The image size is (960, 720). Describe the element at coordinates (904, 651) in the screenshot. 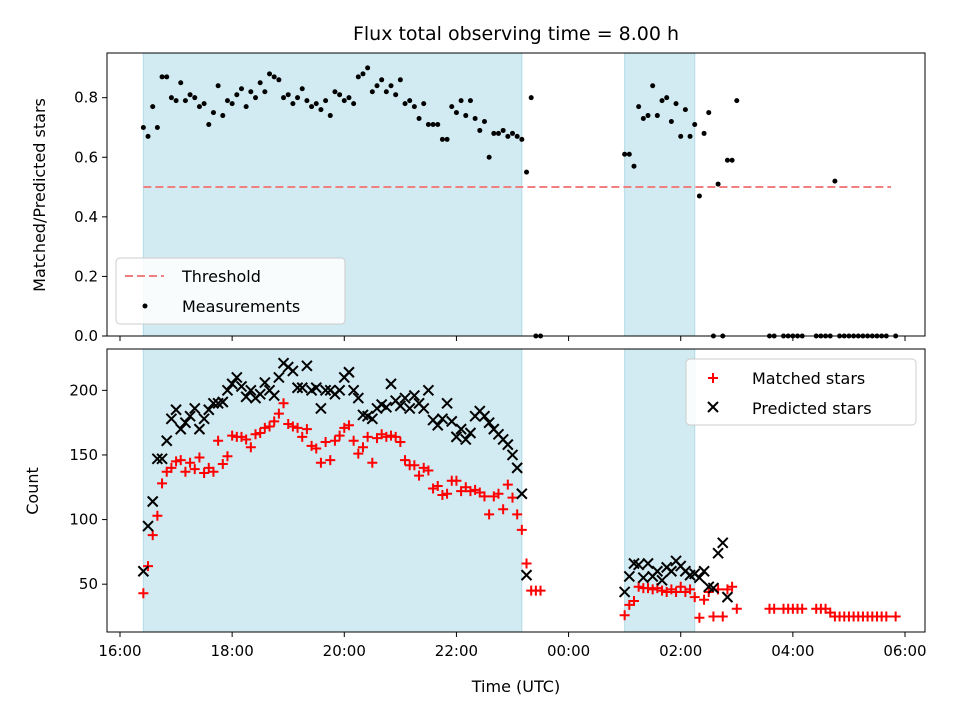

I see `x-tick-label: 06:00` at that location.